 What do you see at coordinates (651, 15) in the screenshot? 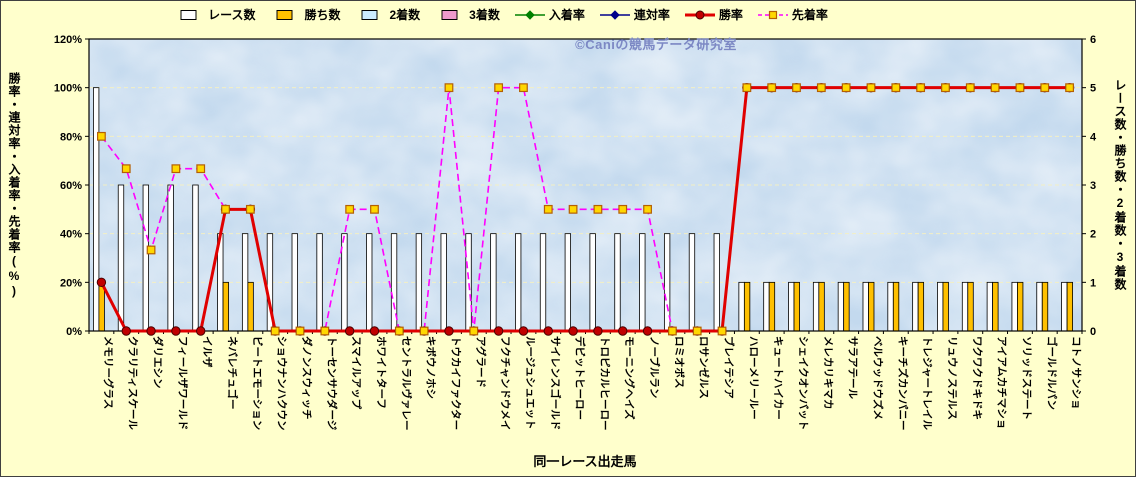
I see `legend-label: 連対率` at bounding box center [651, 15].